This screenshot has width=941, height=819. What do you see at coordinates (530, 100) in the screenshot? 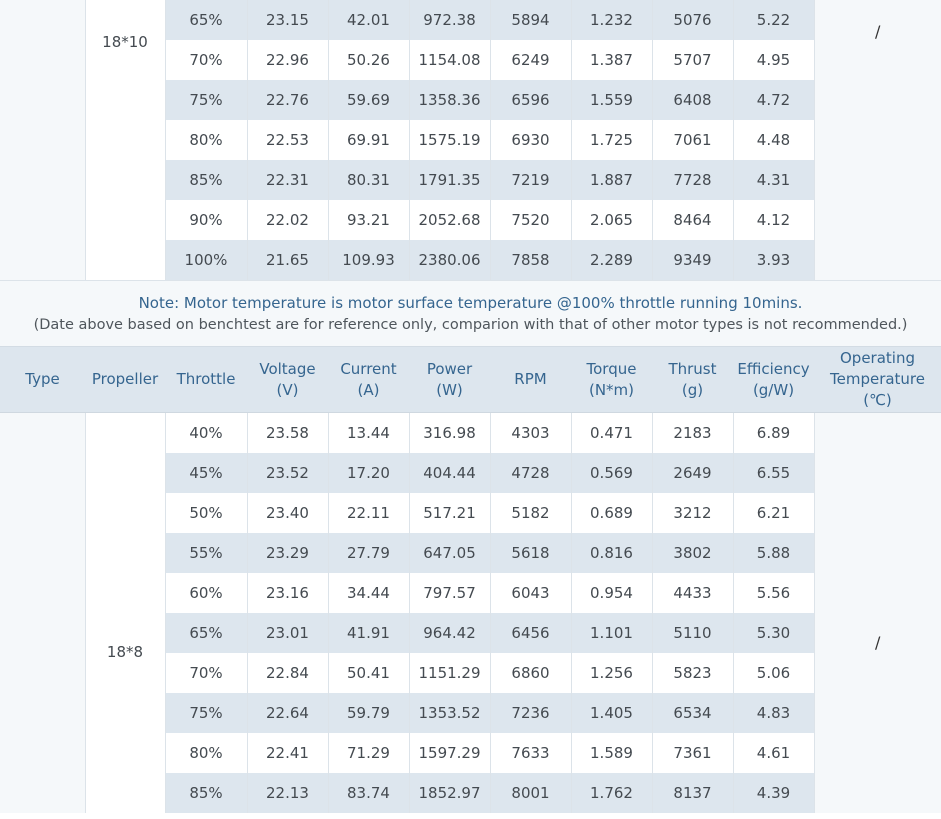
I see `rpm-cell: 6596` at bounding box center [530, 100].